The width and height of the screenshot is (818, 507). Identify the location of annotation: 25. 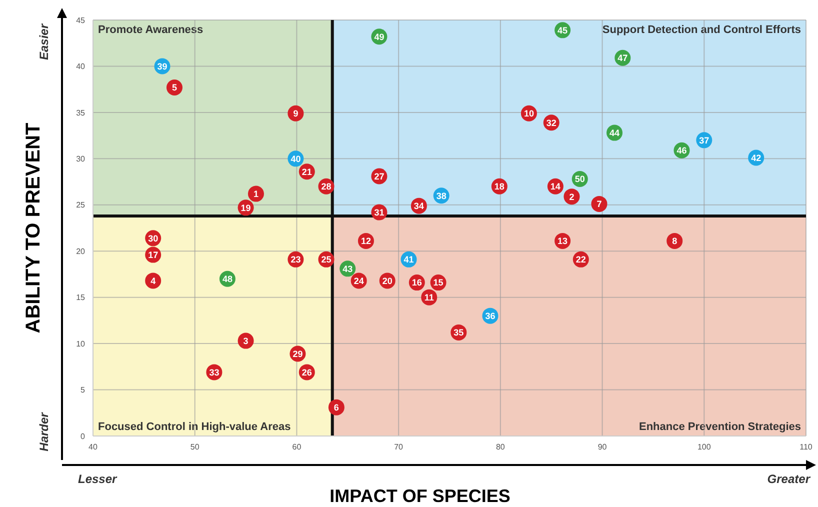
(326, 259).